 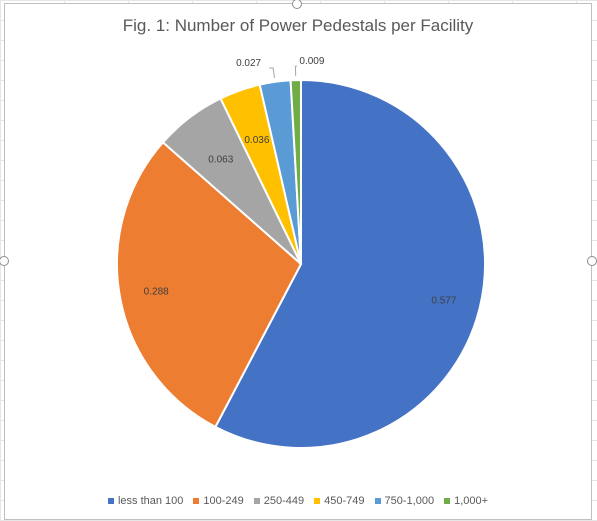 I want to click on legend-label-3: 450-749, so click(x=344, y=501).